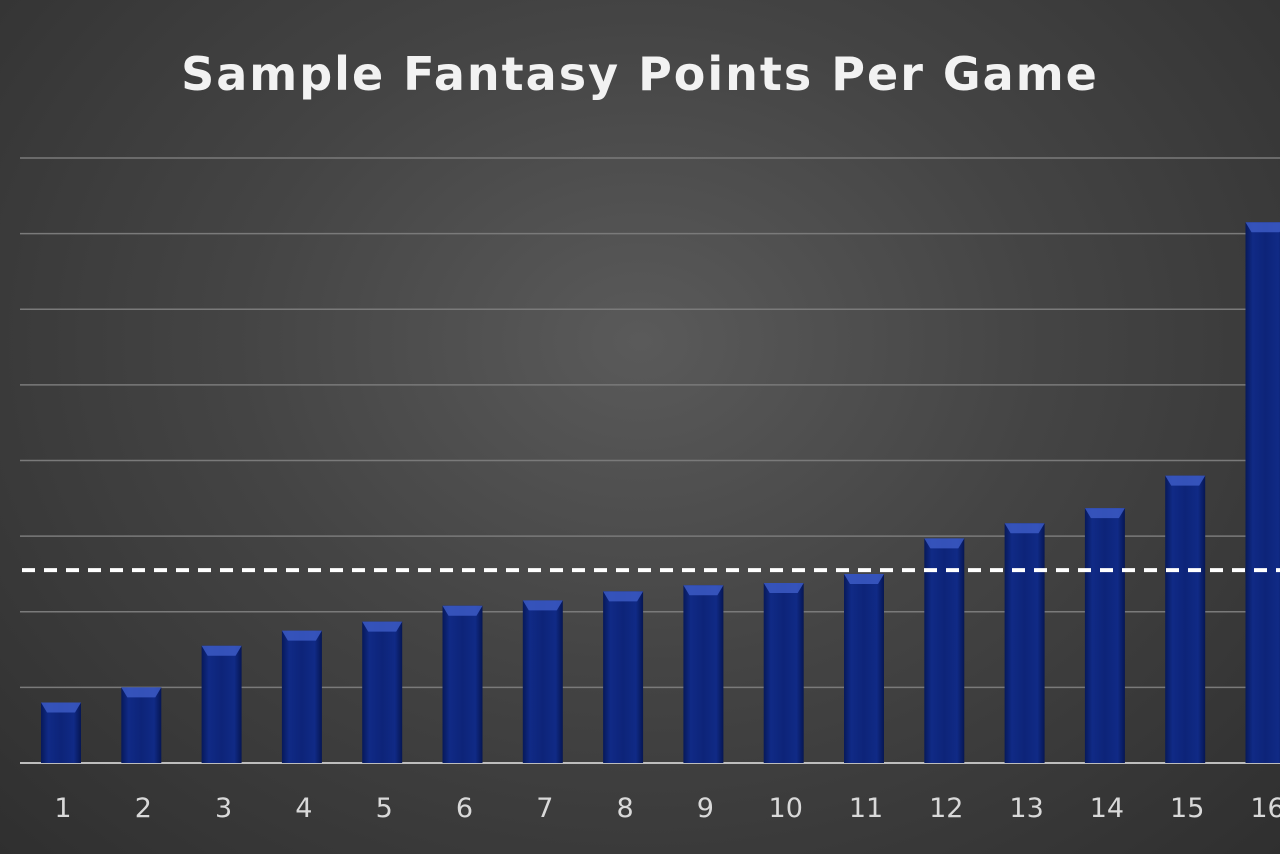 The image size is (1280, 854). Describe the element at coordinates (464, 808) in the screenshot. I see `x-tick-label: 6` at that location.